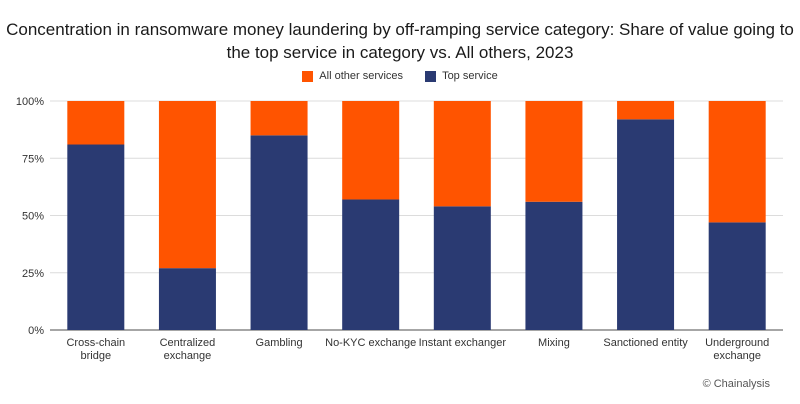 The width and height of the screenshot is (800, 404). I want to click on x-tick-label: Instant exchanger, so click(463, 343).